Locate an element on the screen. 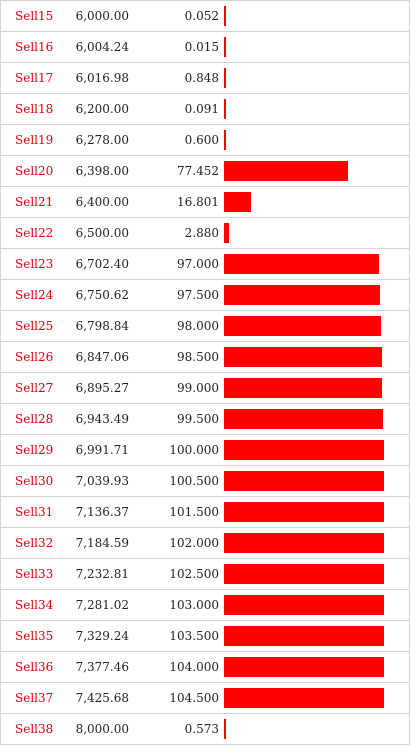  order-amount: 99.000 is located at coordinates (198, 388).